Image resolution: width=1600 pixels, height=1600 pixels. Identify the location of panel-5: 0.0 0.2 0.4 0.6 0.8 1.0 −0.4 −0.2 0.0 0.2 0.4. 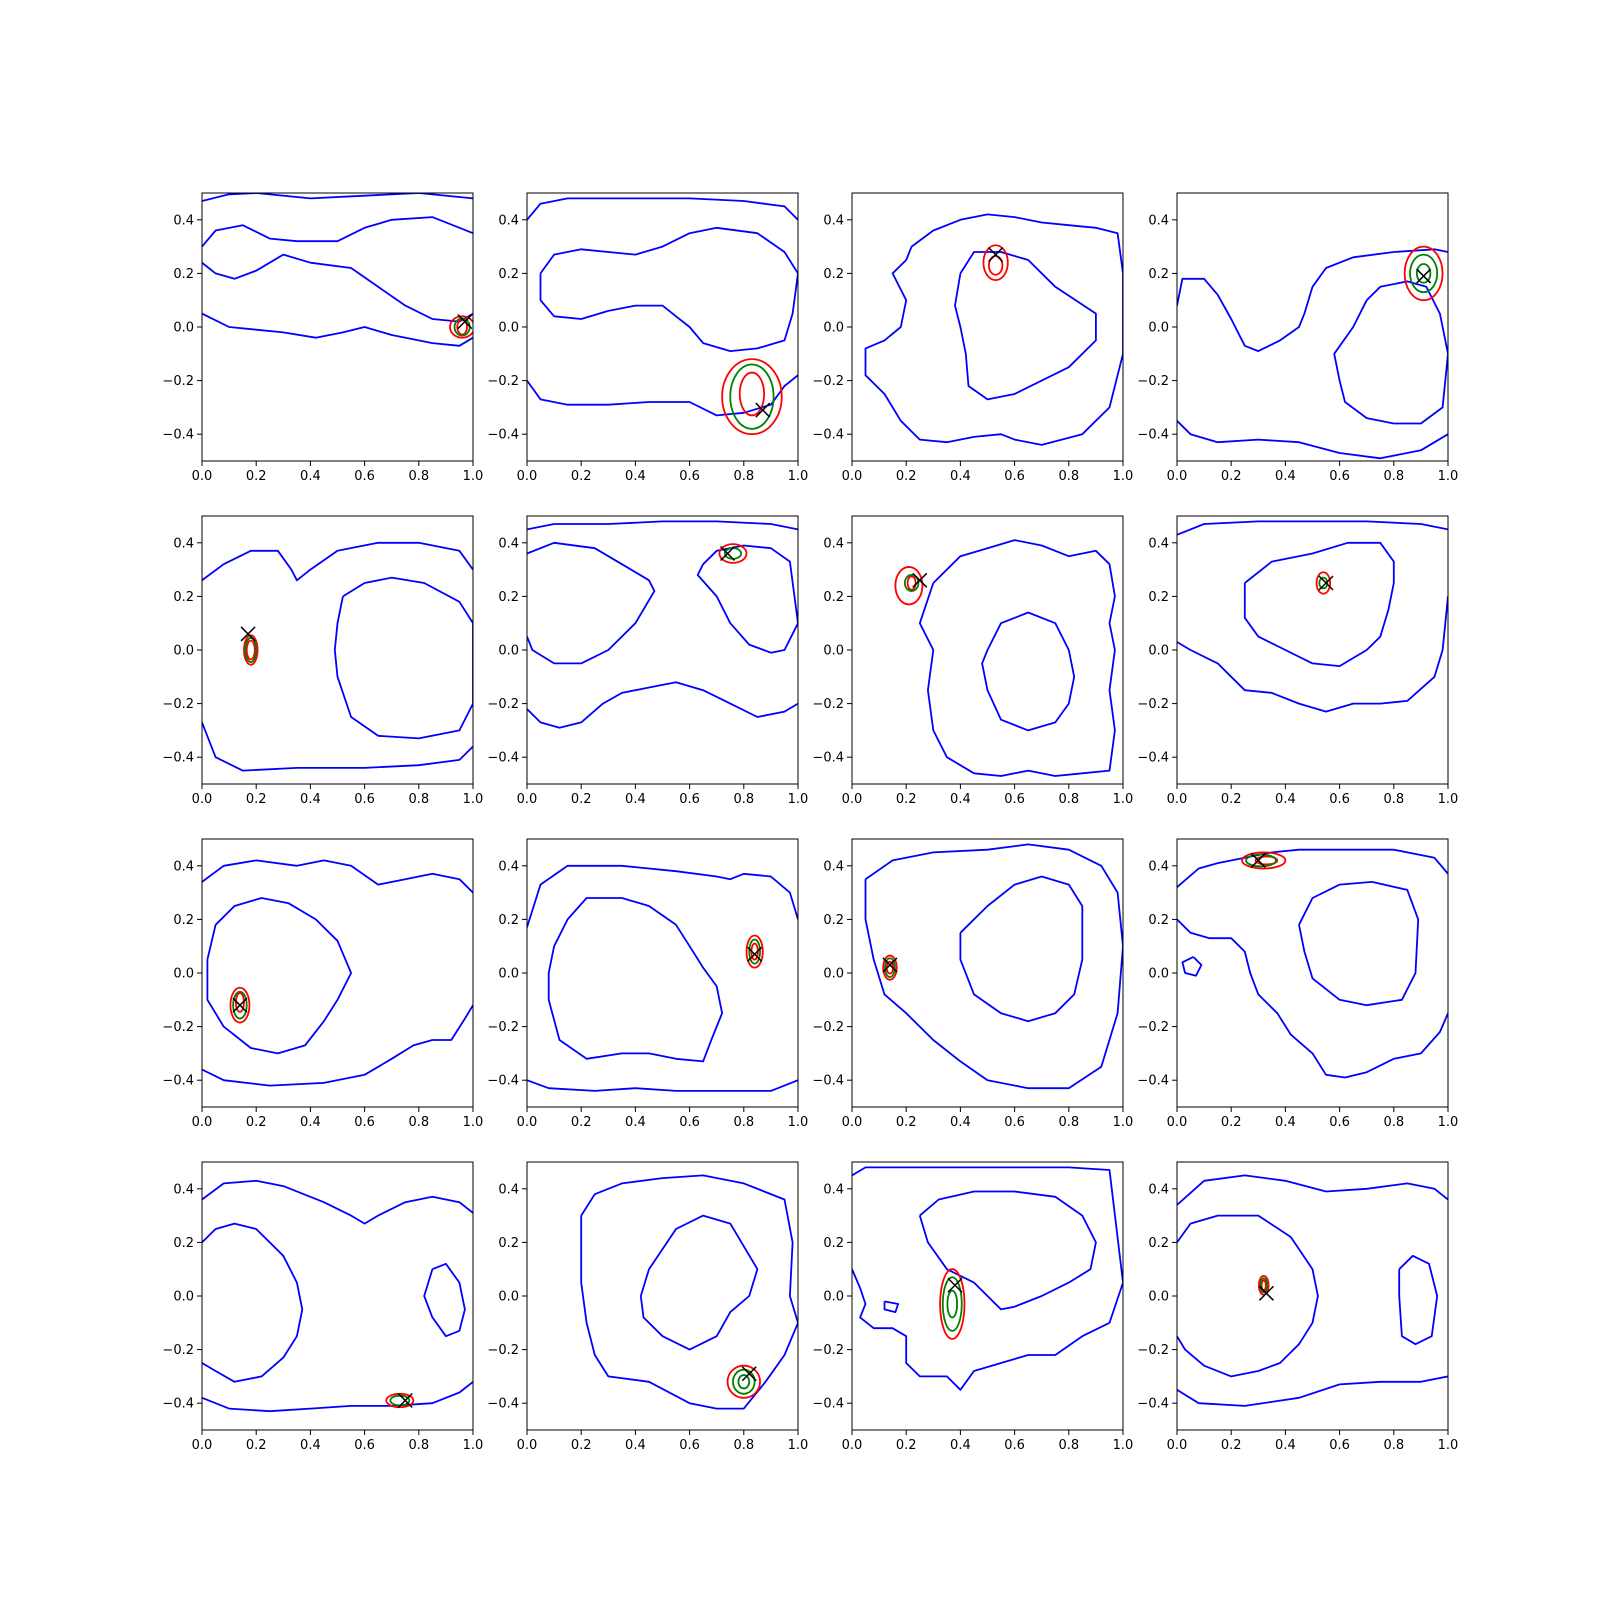
(322, 661).